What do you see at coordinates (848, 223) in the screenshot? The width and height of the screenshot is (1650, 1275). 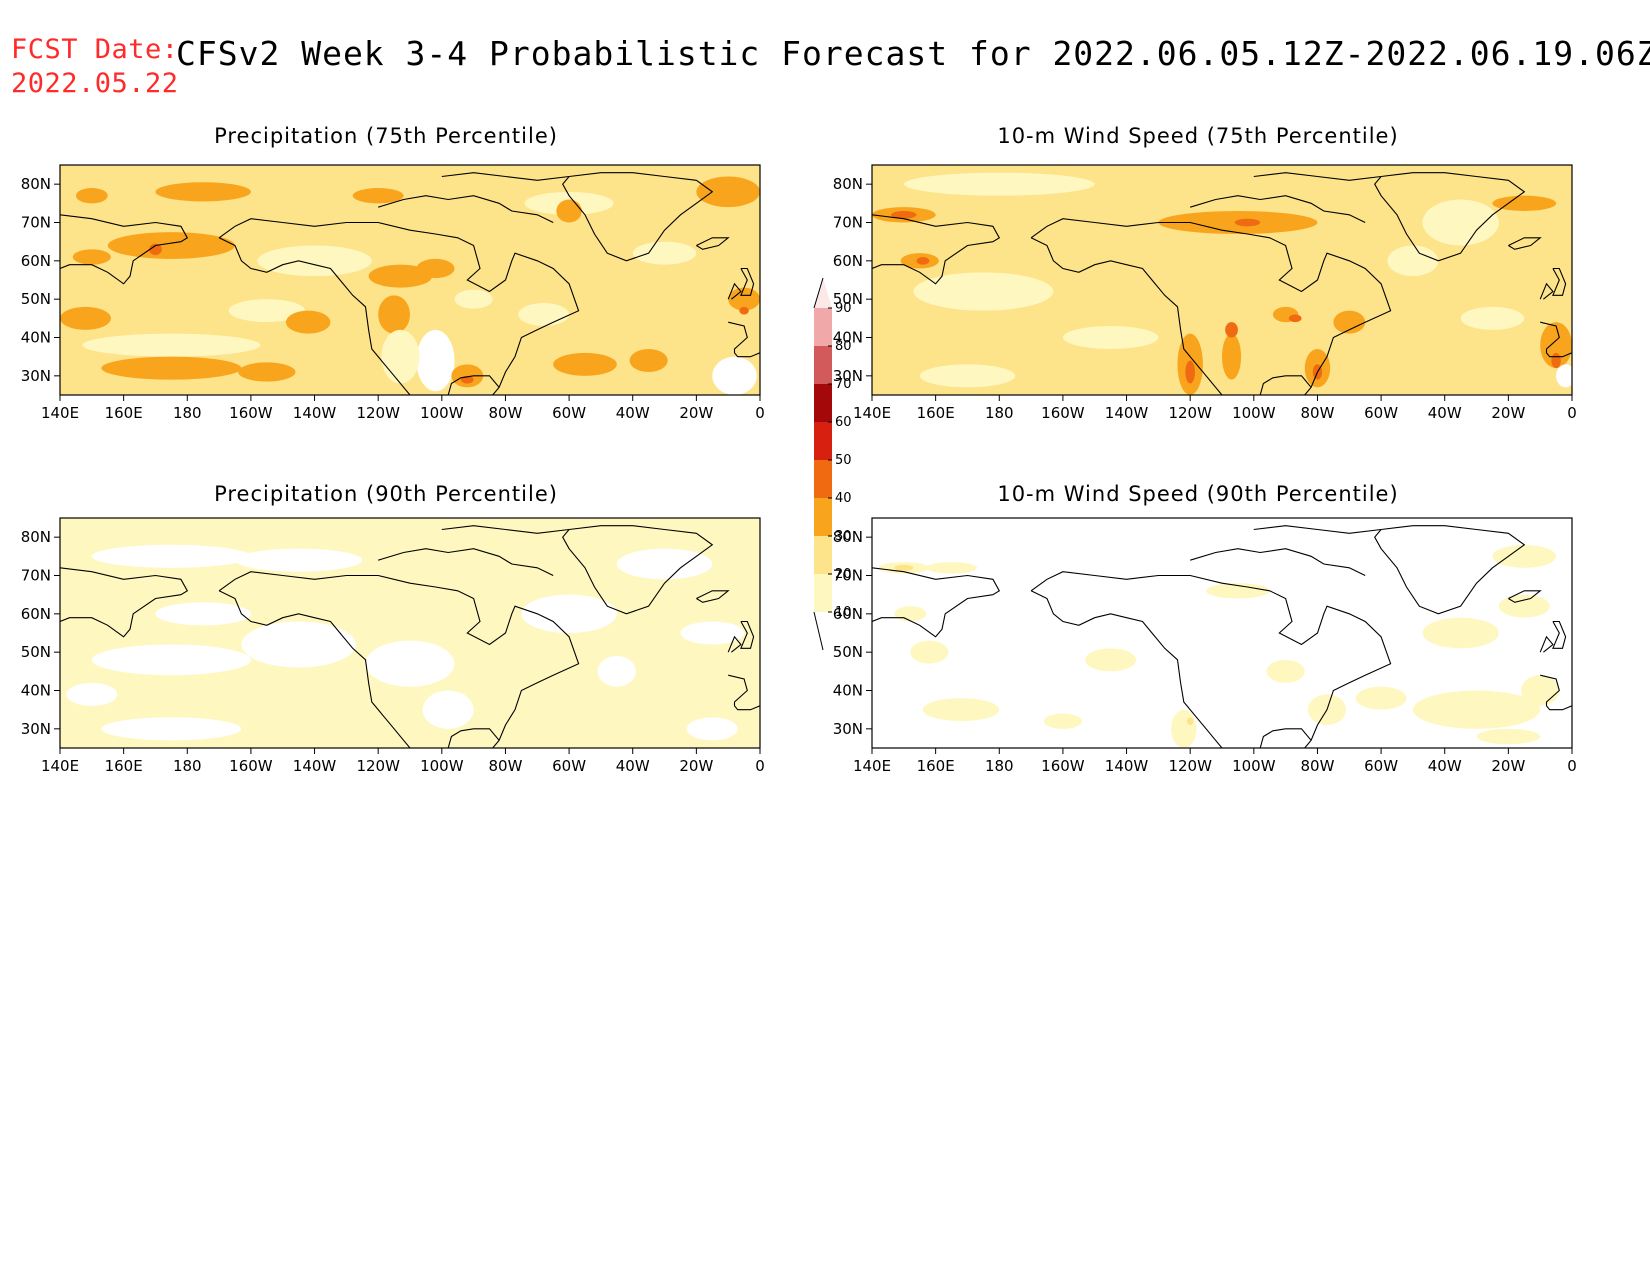 I see `y-tick-label: 70N` at bounding box center [848, 223].